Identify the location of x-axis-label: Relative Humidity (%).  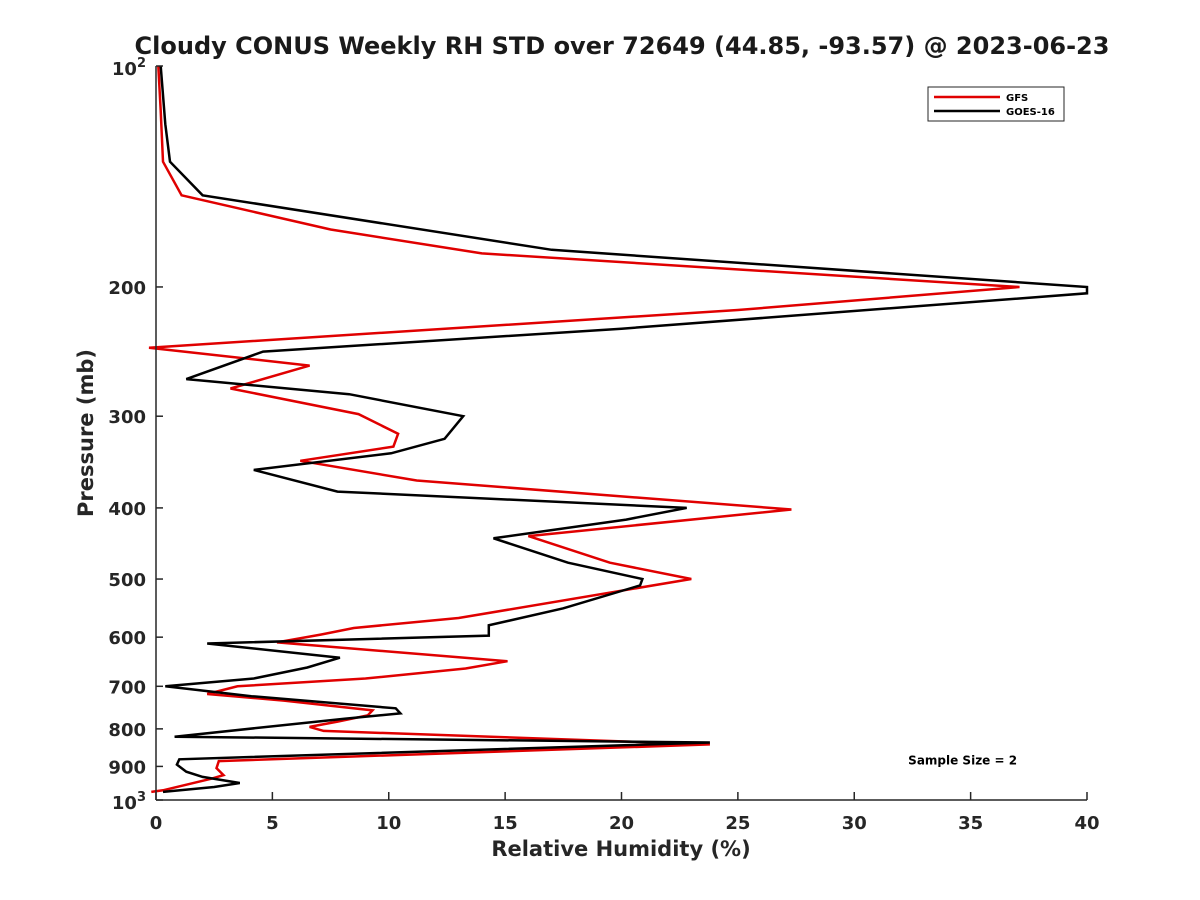
(620, 849).